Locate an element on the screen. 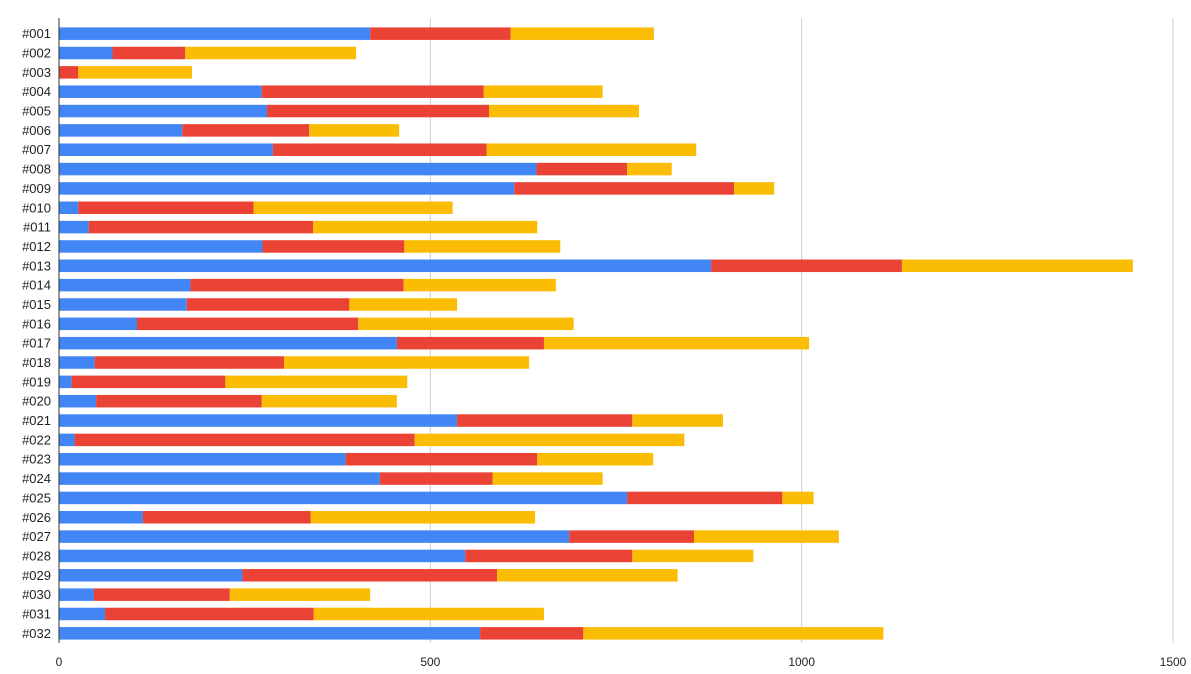 This screenshot has height=674, width=1191. bar-segment-004-s2 is located at coordinates (372, 91).